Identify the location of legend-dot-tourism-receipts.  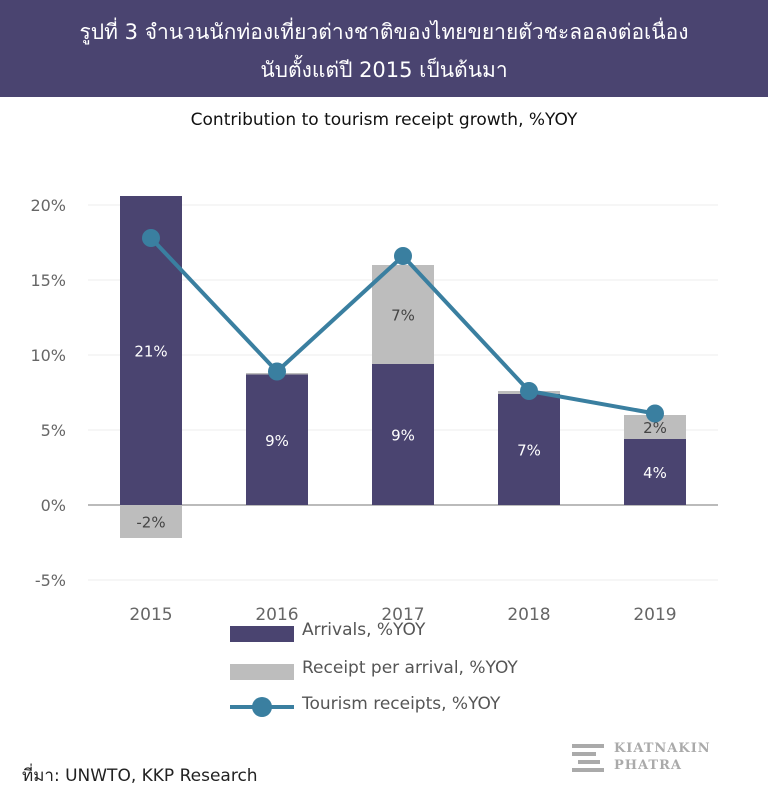
(262, 707).